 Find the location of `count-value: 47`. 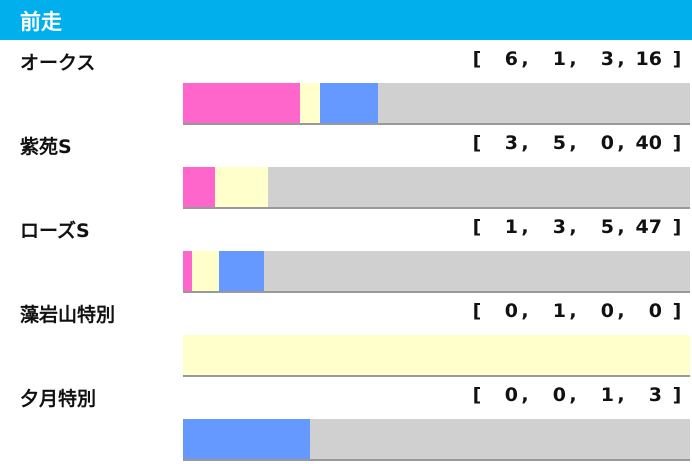

count-value: 47 is located at coordinates (648, 227).